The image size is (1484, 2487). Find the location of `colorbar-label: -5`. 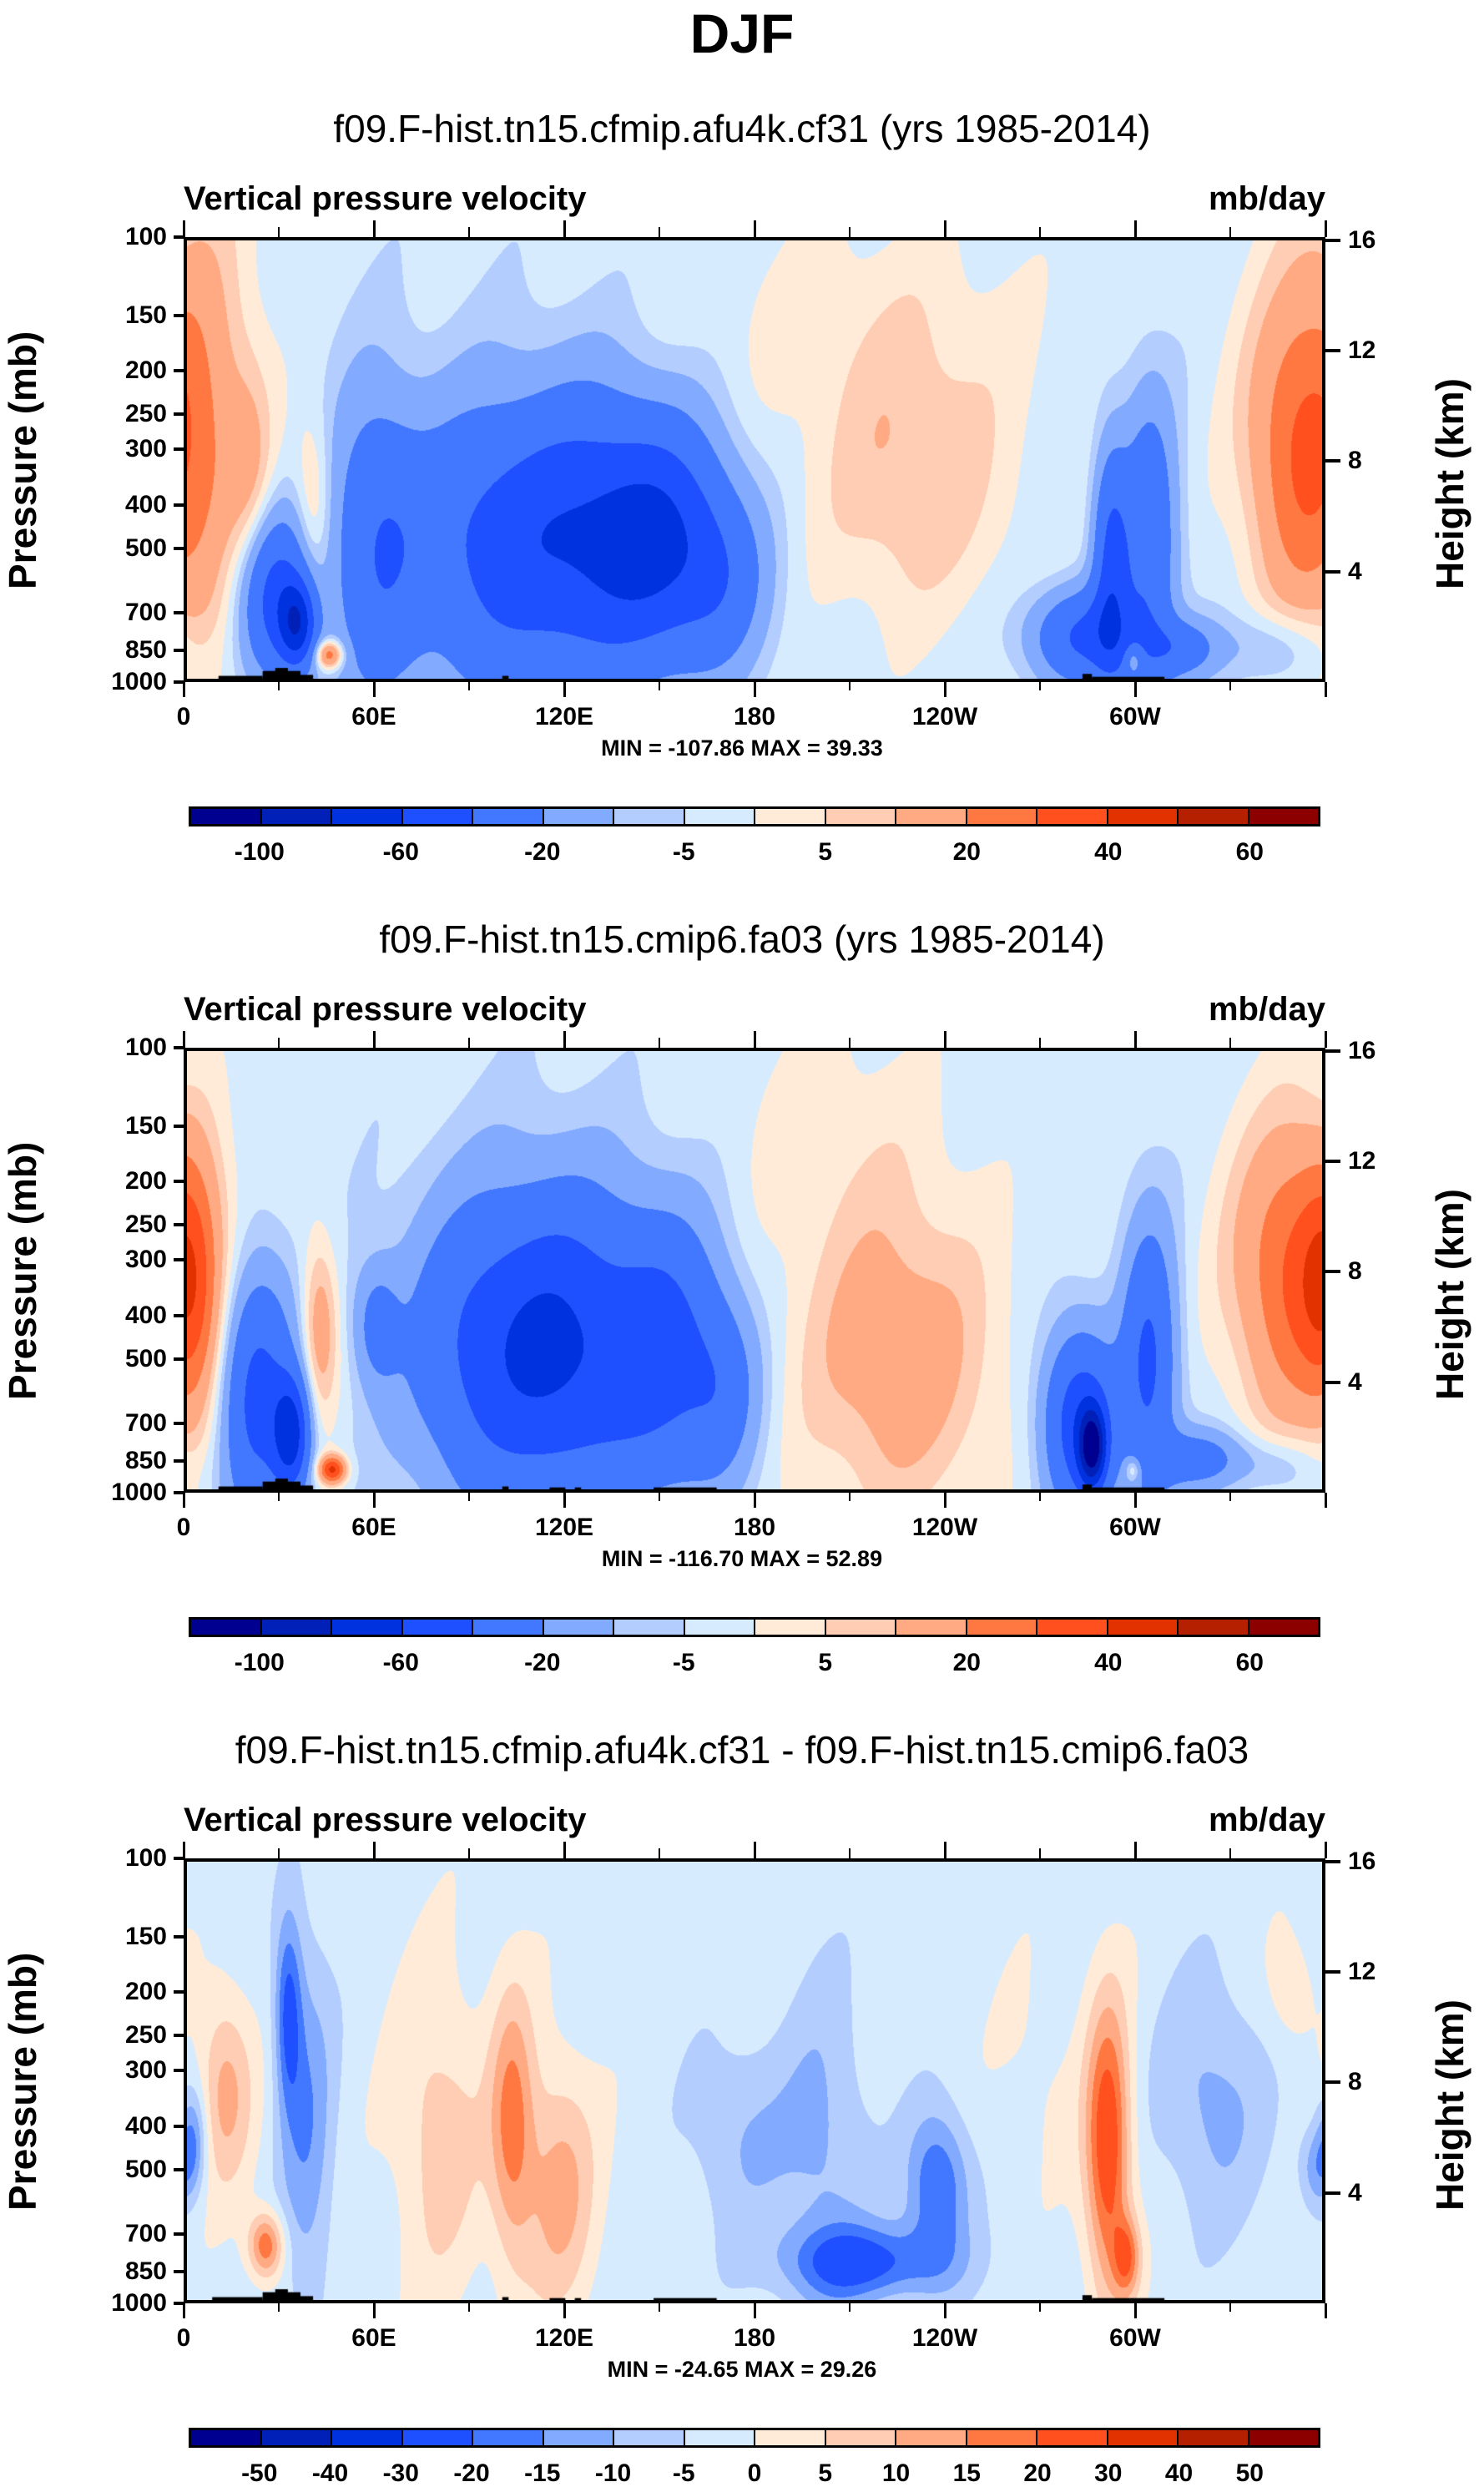

colorbar-label: -5 is located at coordinates (683, 1662).